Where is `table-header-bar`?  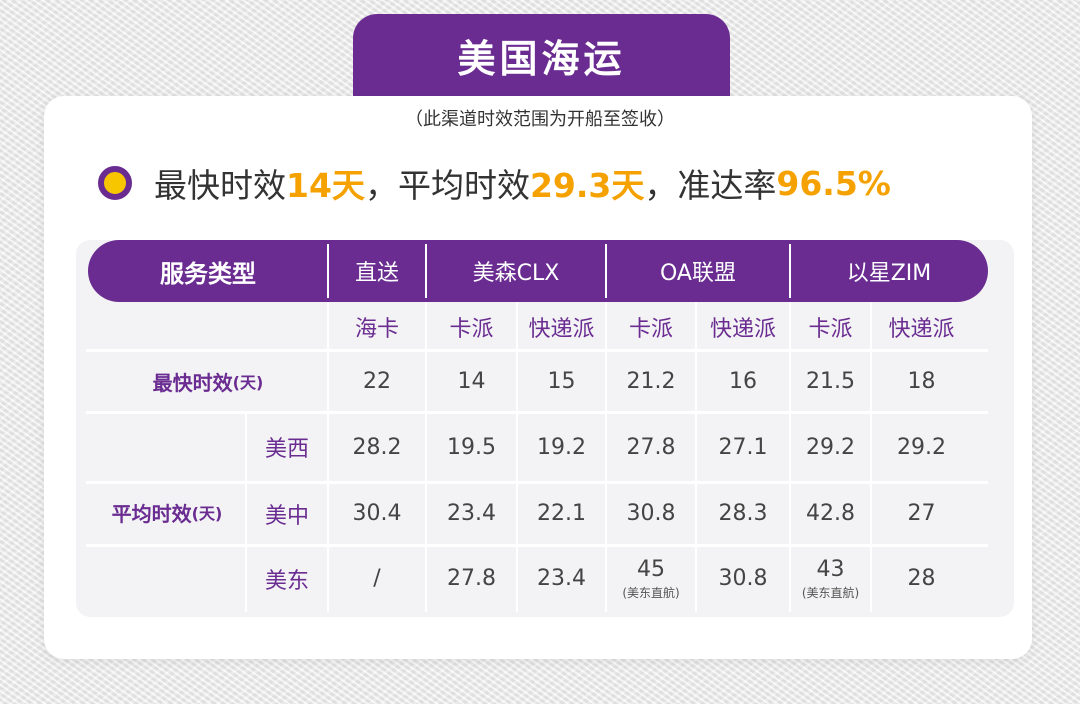 table-header-bar is located at coordinates (538, 271).